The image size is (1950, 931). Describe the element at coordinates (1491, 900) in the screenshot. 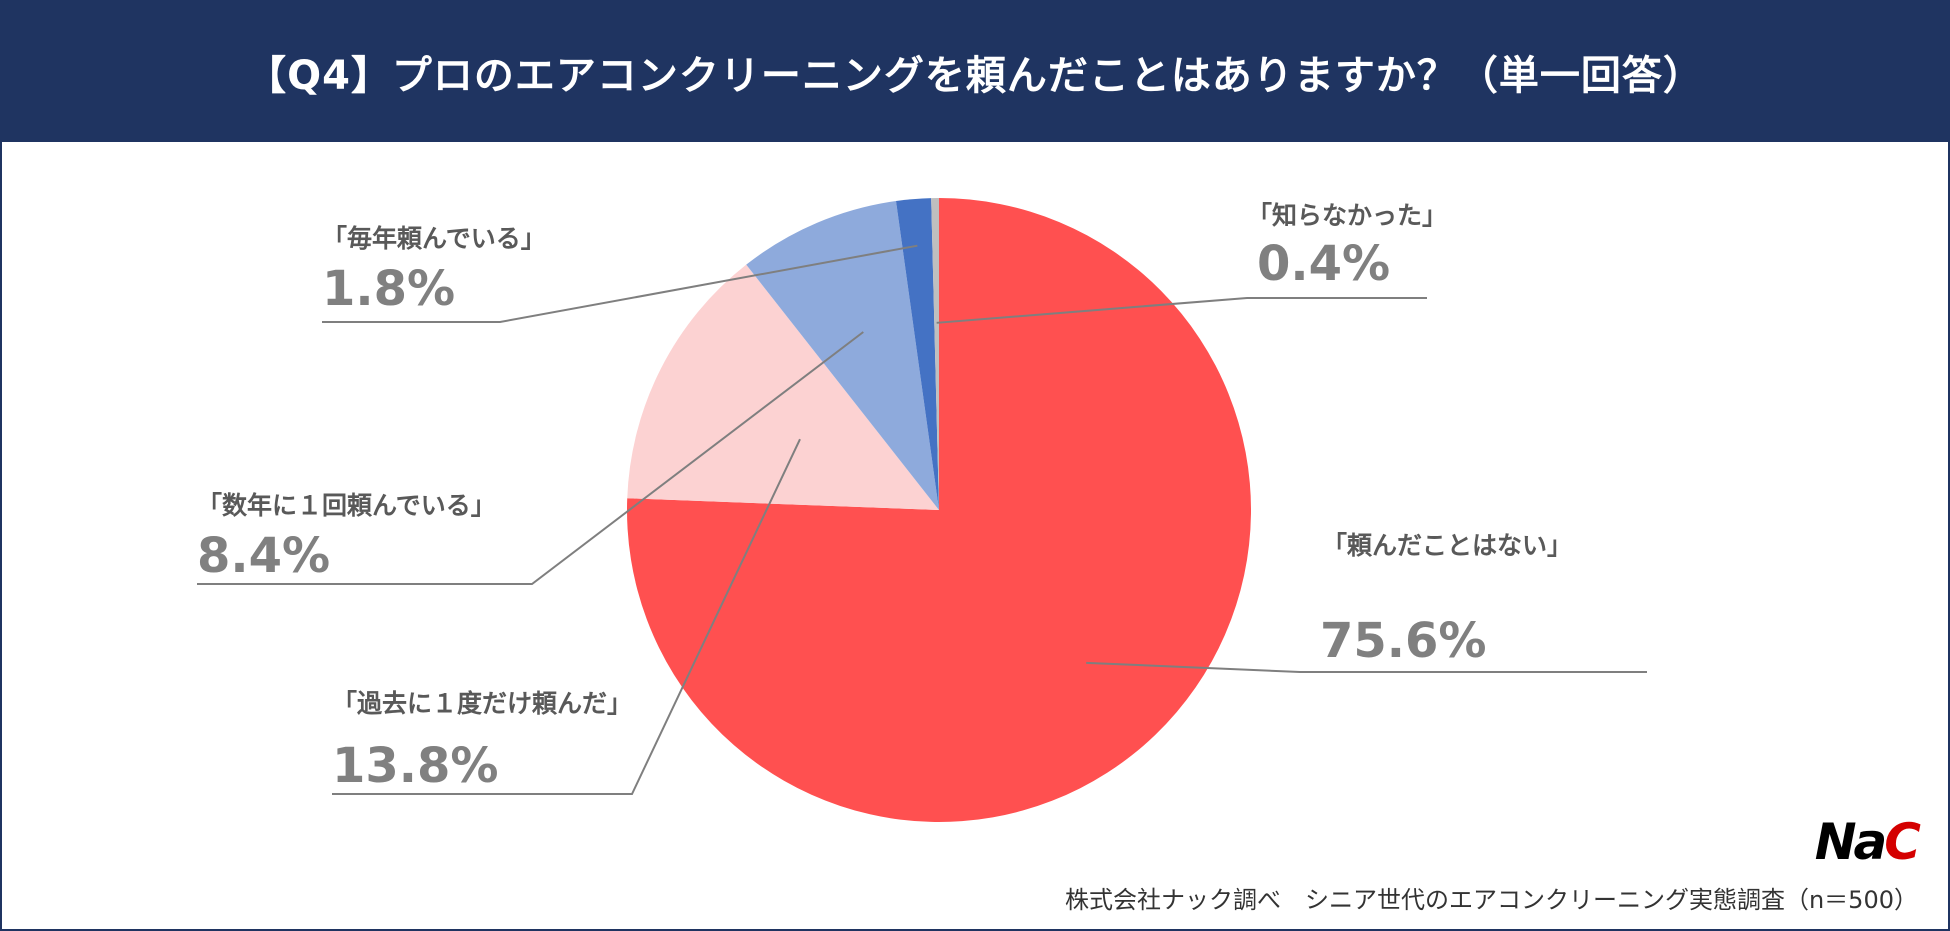

I see `source-note: 株式会社ナック調べ シニア世代のエアコンクリーニング実態調査（n＝500）` at that location.